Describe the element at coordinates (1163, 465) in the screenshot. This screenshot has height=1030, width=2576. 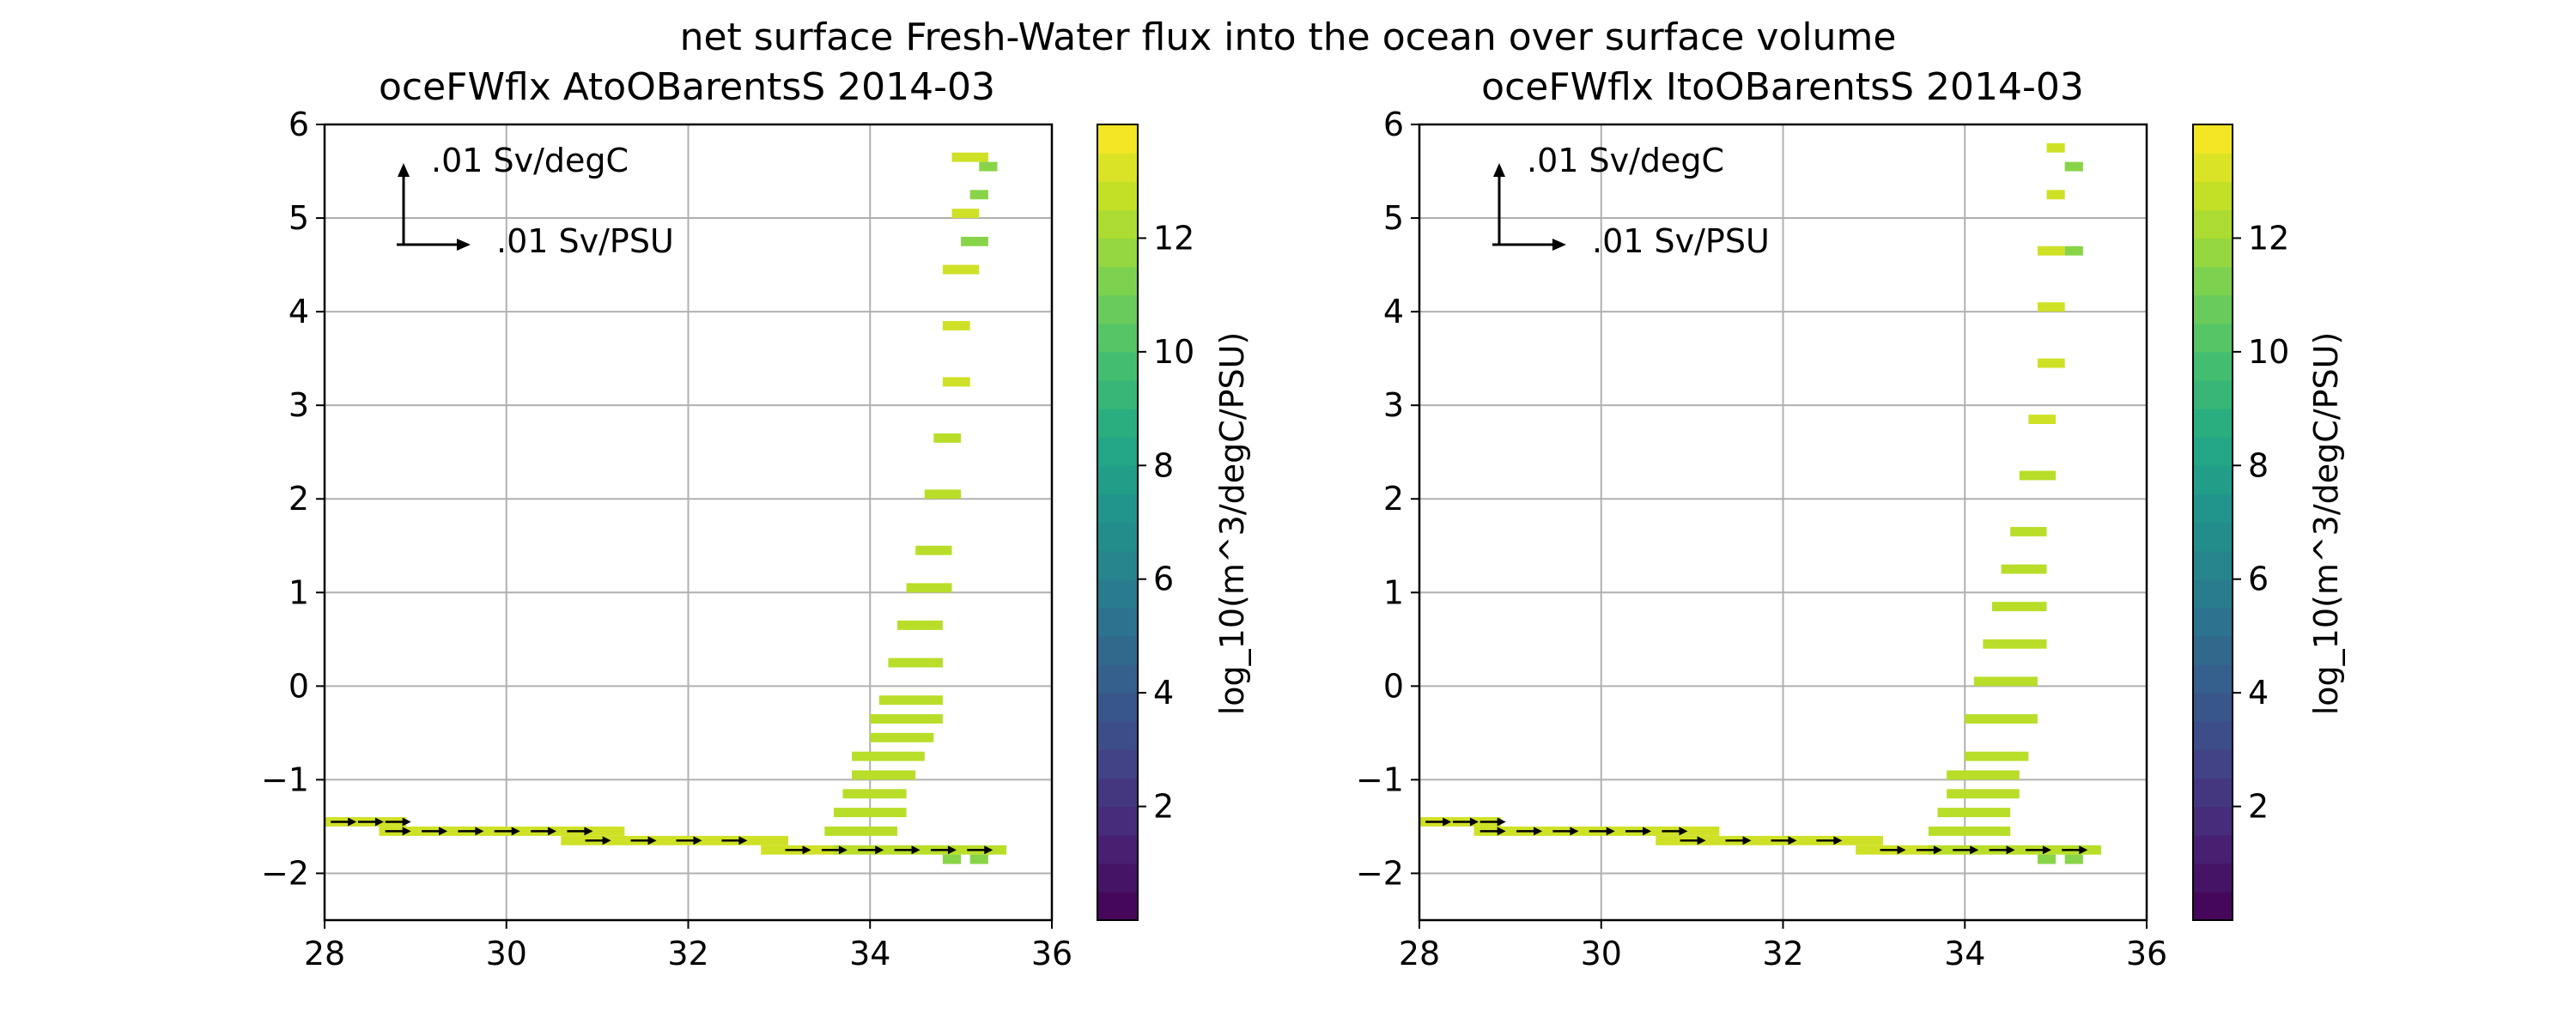
I see `colorbar-tick-label: 8` at that location.